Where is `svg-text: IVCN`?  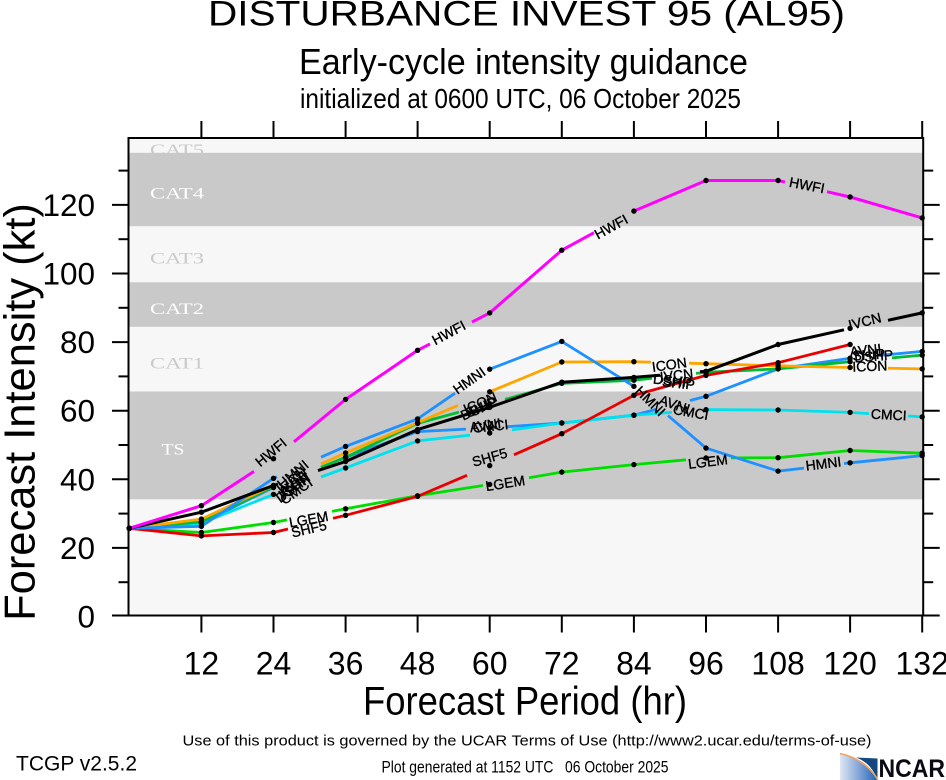 svg-text: IVCN is located at coordinates (676, 374).